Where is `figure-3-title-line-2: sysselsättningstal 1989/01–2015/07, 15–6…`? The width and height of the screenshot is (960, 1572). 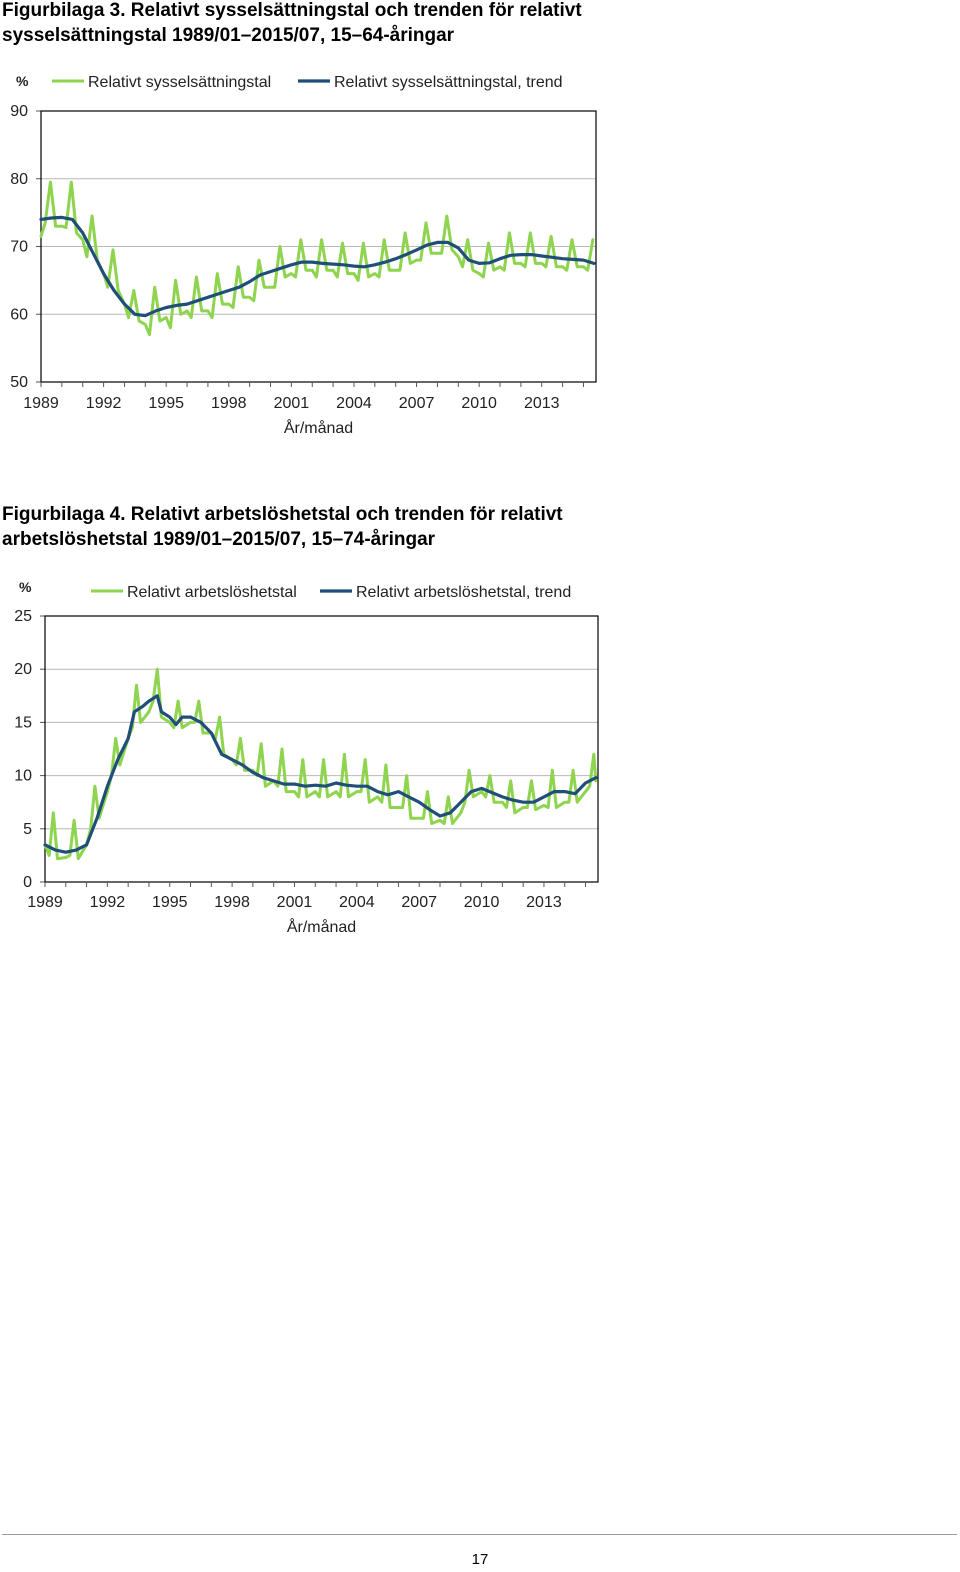 figure-3-title-line-2: sysselsättningstal 1989/01–2015/07, 15–6… is located at coordinates (228, 35).